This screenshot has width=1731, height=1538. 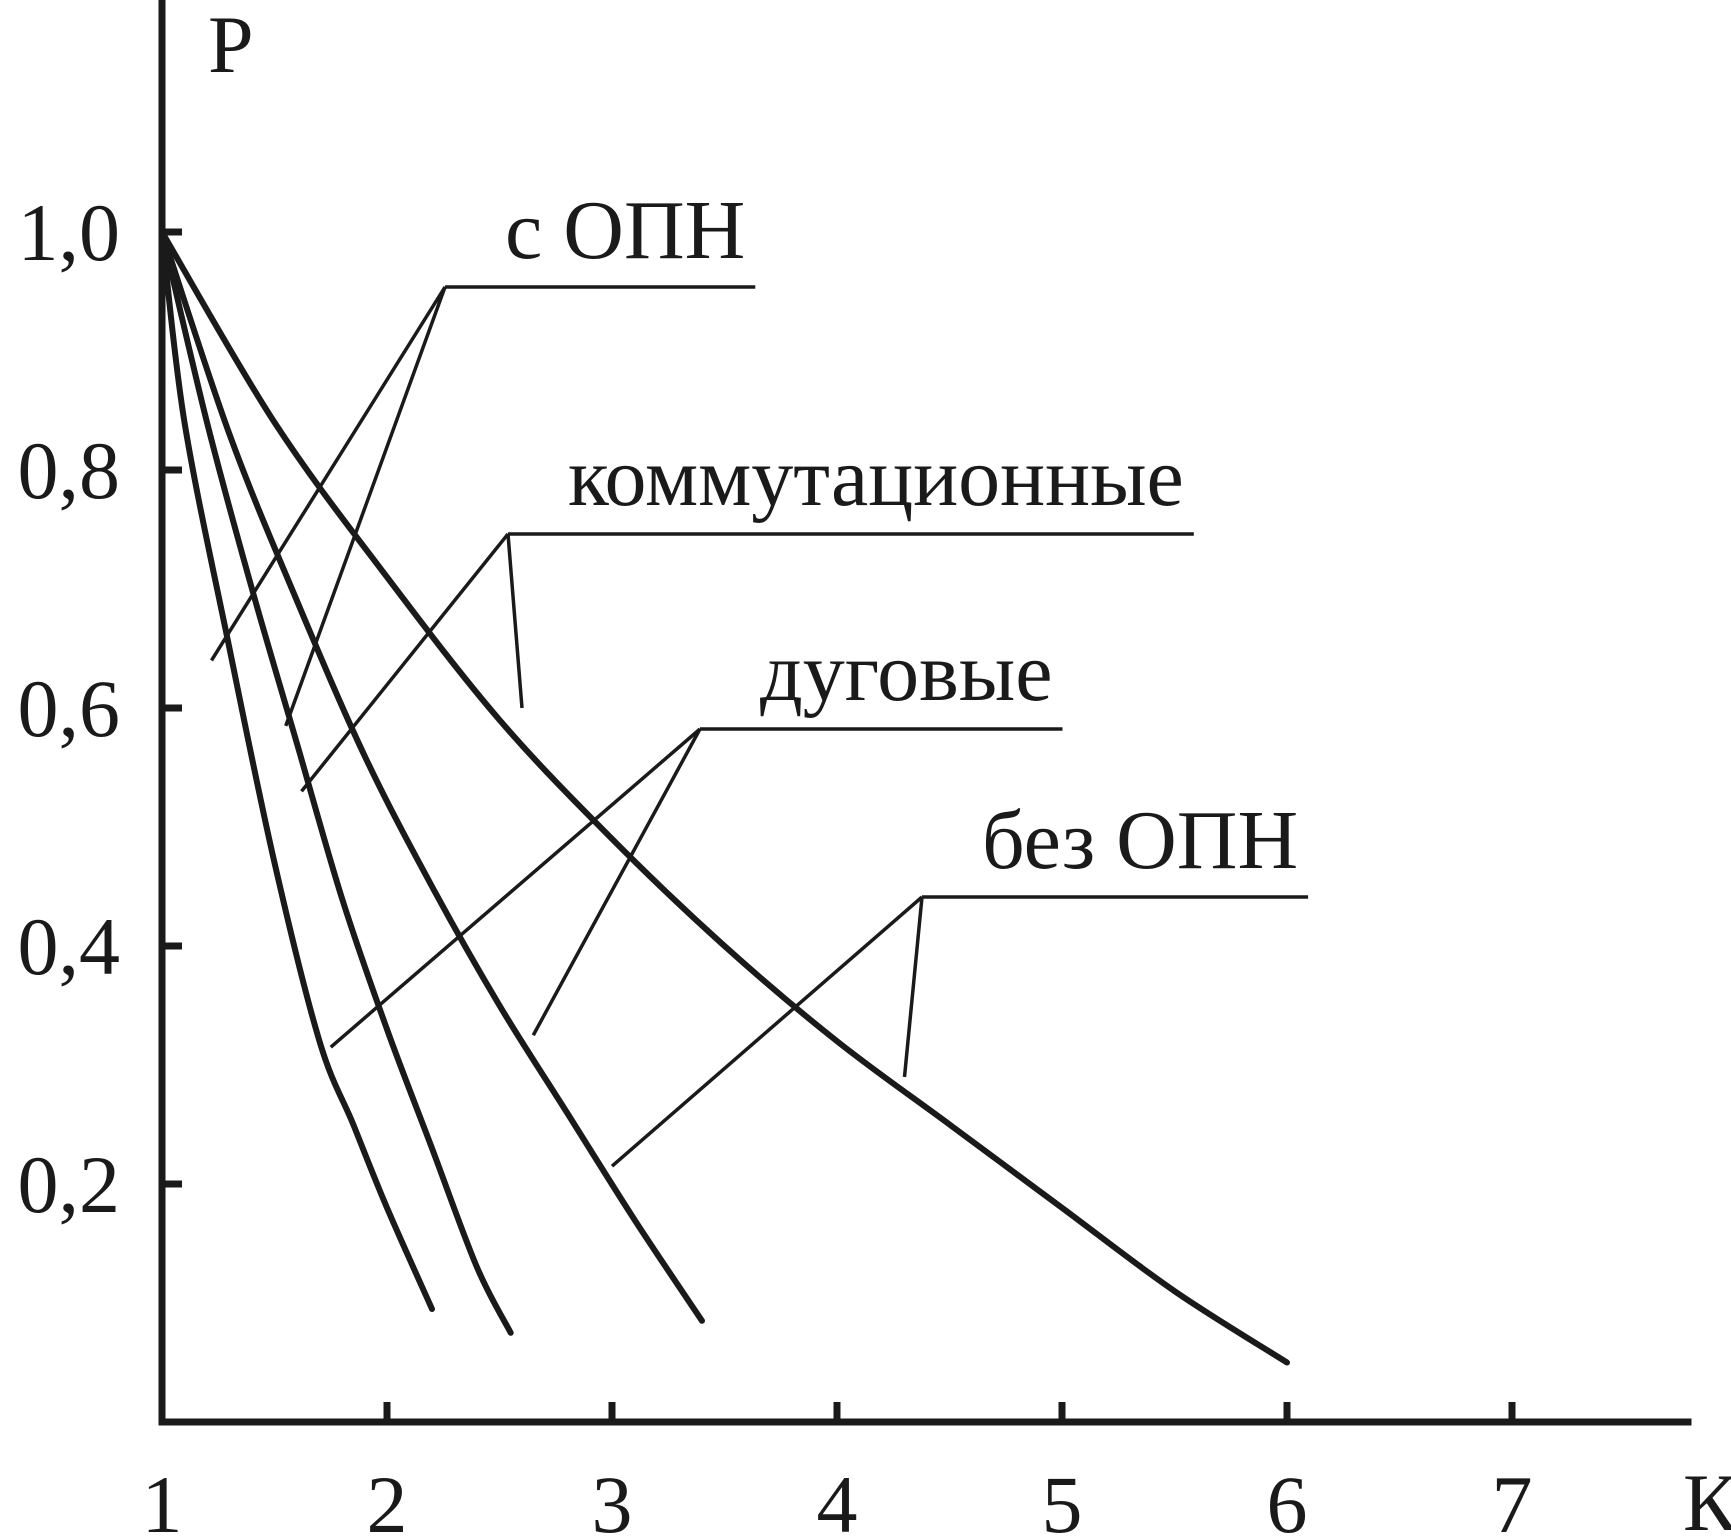 I want to click on x-tick-label: 6, so click(x=1287, y=1498).